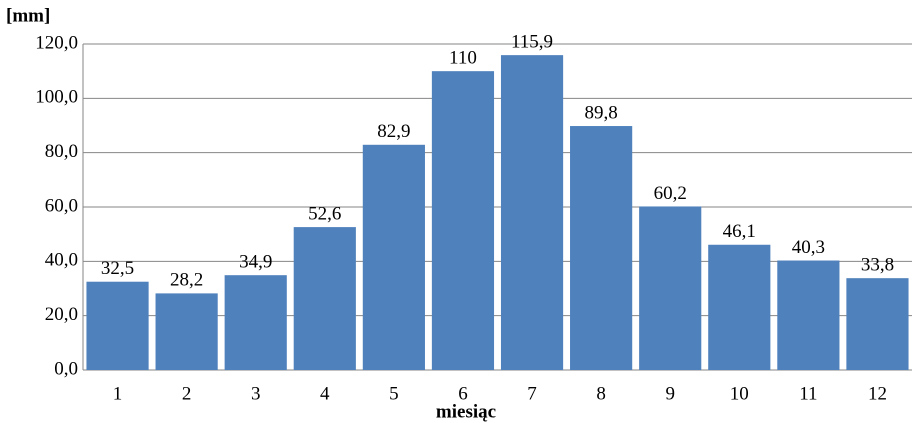 The height and width of the screenshot is (423, 914). I want to click on y-tick-label: 40,0, so click(61, 260).